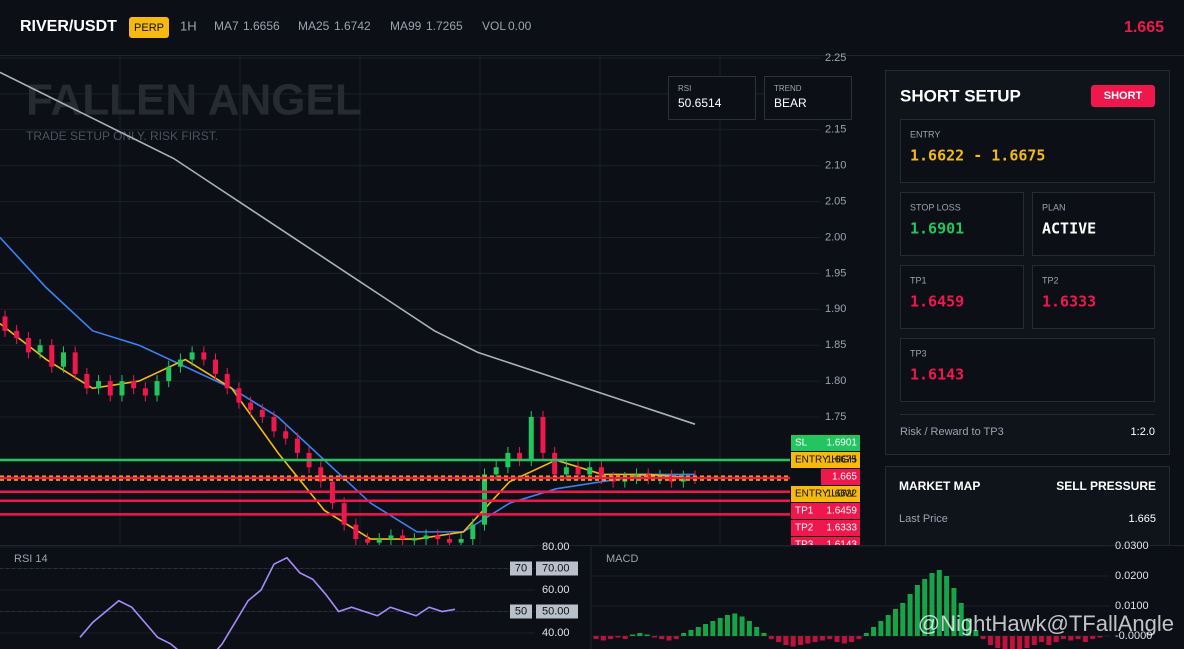  I want to click on last-price: 1.665, so click(1144, 27).